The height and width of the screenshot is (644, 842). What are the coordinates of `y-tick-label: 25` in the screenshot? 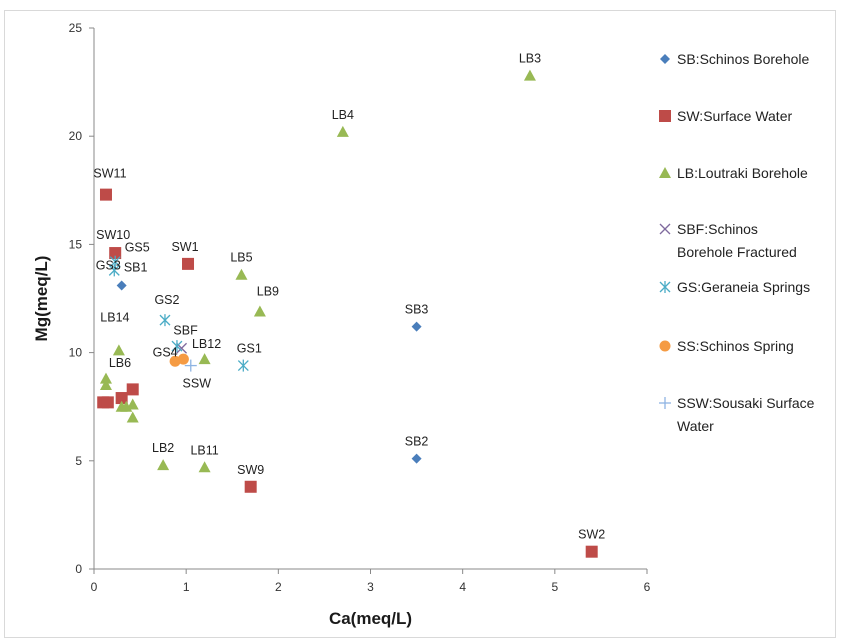 It's located at (76, 28).